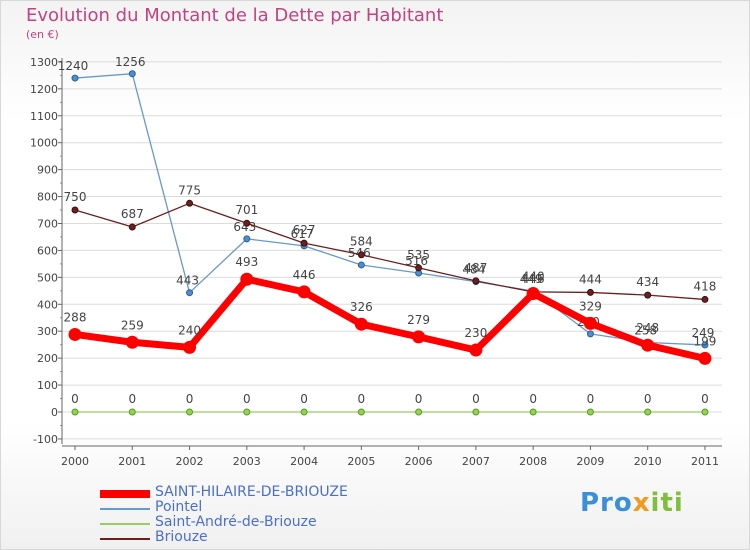 Image resolution: width=750 pixels, height=550 pixels. I want to click on data-label: 535, so click(418, 255).